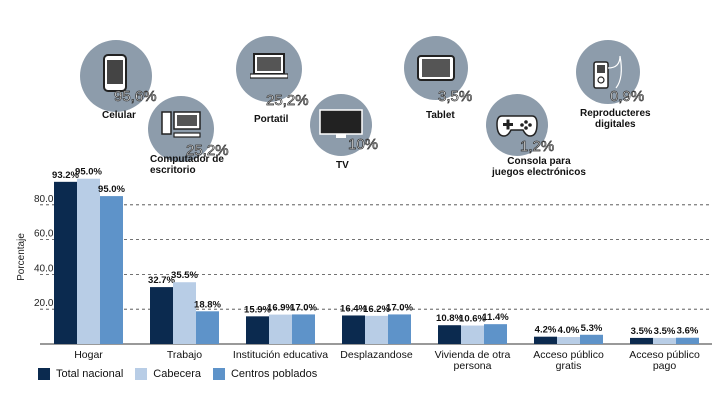  I want to click on device-percent: 3,5%, so click(455, 97).